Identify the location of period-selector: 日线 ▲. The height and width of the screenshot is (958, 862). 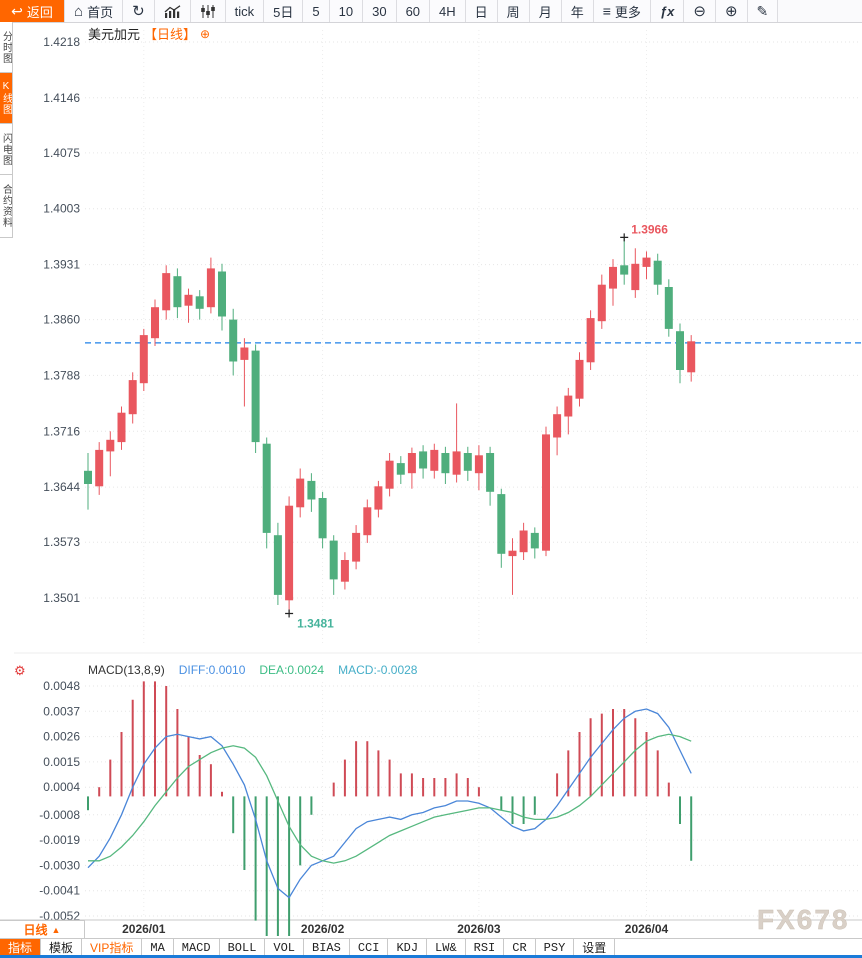
(42, 929).